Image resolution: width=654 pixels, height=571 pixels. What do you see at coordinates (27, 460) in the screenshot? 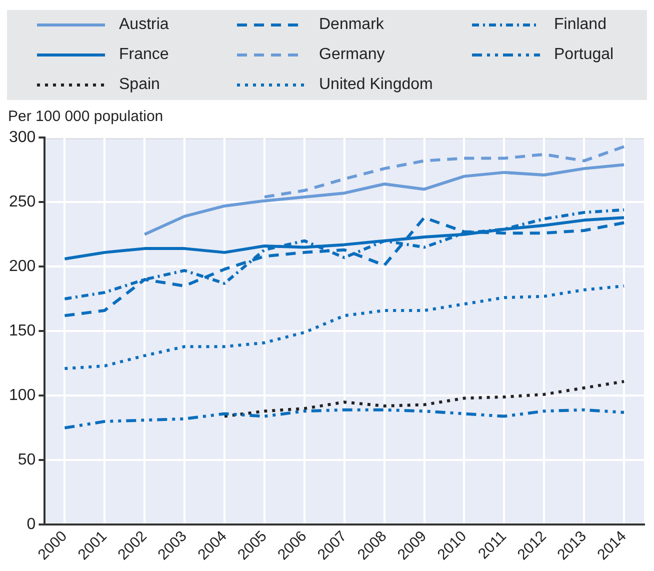
I see `y-tick-label: 50` at bounding box center [27, 460].